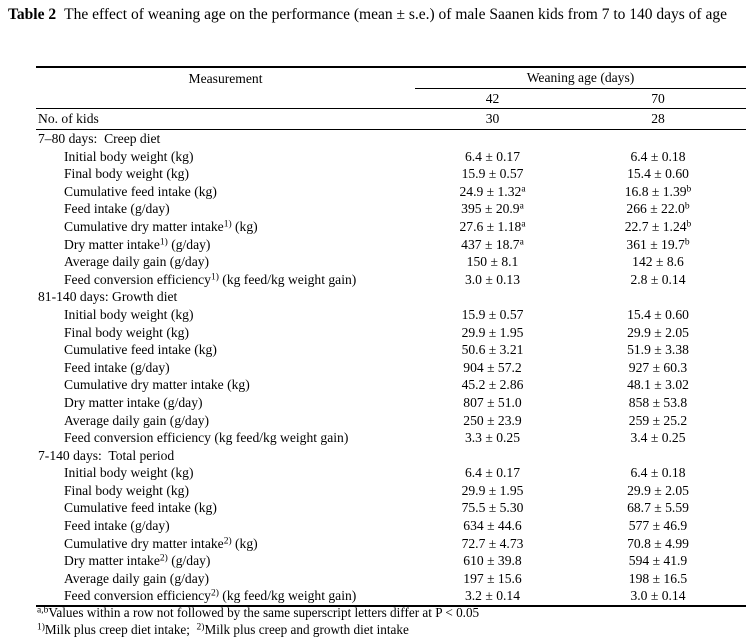  What do you see at coordinates (492, 473) in the screenshot?
I see `value-cell: 6.4 ± 0.17` at bounding box center [492, 473].